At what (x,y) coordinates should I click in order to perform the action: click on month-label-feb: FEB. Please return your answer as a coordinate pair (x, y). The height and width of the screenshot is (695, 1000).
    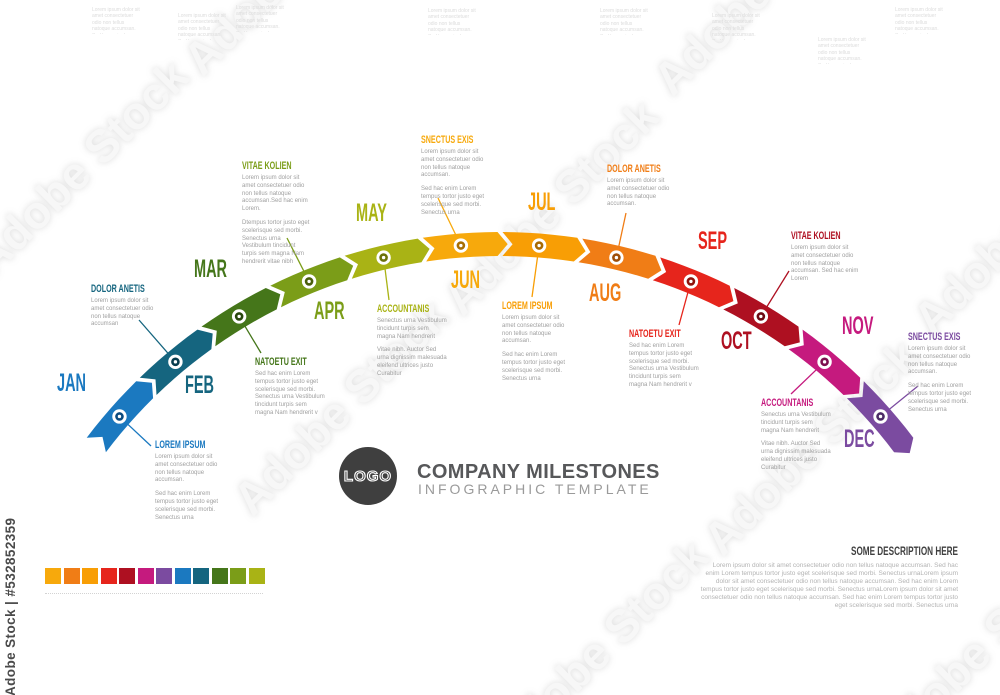
    Looking at the image, I should click on (199, 385).